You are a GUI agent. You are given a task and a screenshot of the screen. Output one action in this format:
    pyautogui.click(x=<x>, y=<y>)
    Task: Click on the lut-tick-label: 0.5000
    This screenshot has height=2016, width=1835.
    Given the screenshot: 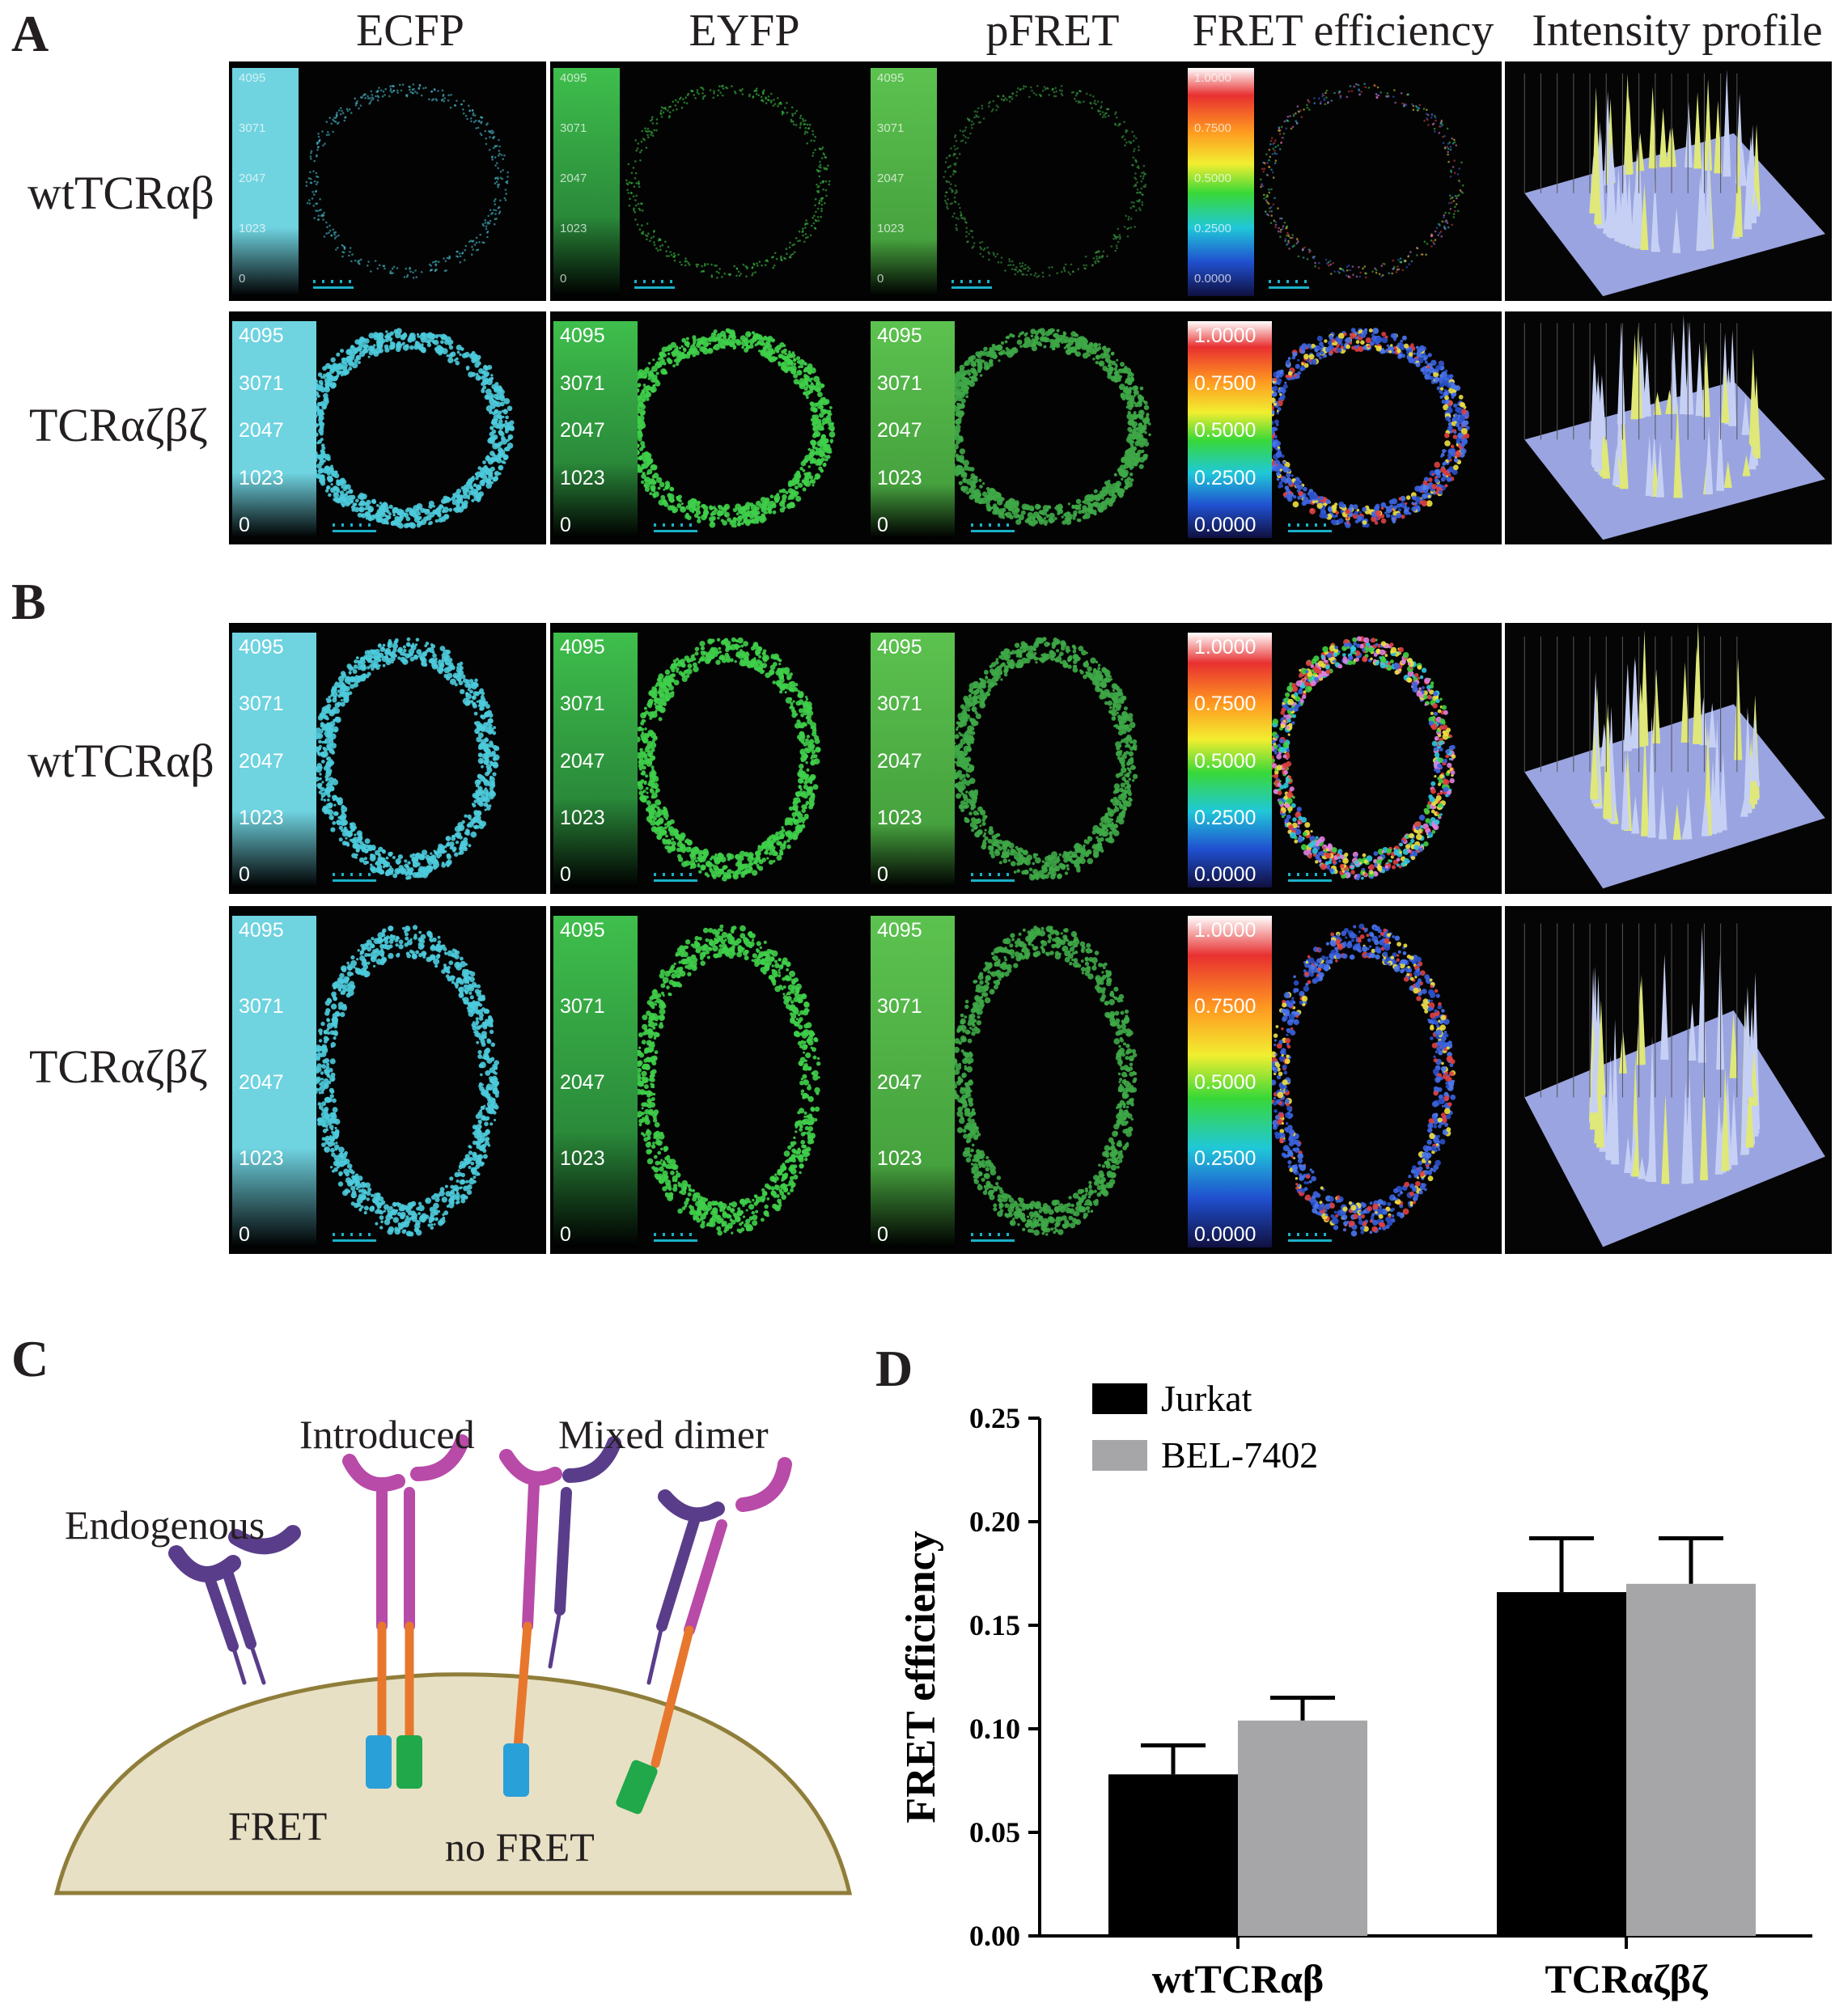 What is the action you would take?
    pyautogui.click(x=1226, y=430)
    